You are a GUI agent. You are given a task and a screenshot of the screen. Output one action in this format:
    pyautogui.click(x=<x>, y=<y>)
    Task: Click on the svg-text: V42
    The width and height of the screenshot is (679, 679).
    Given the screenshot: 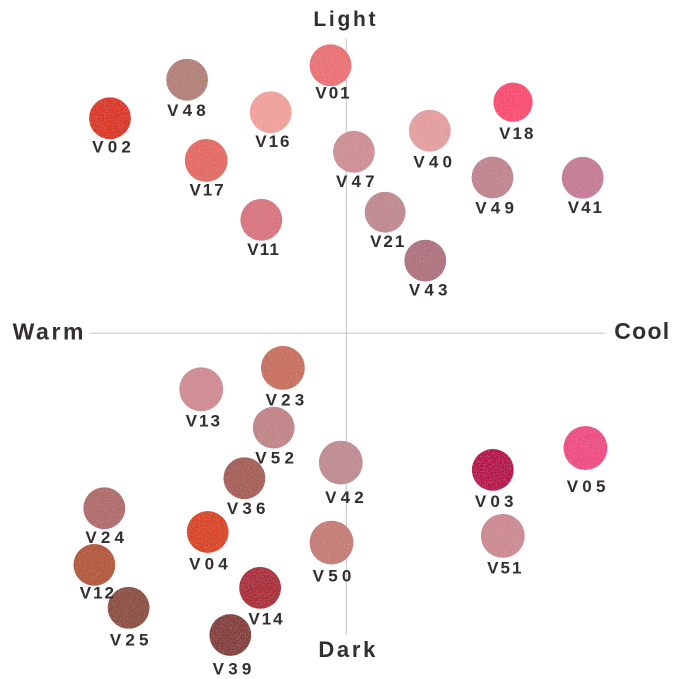 What is the action you would take?
    pyautogui.click(x=346, y=497)
    